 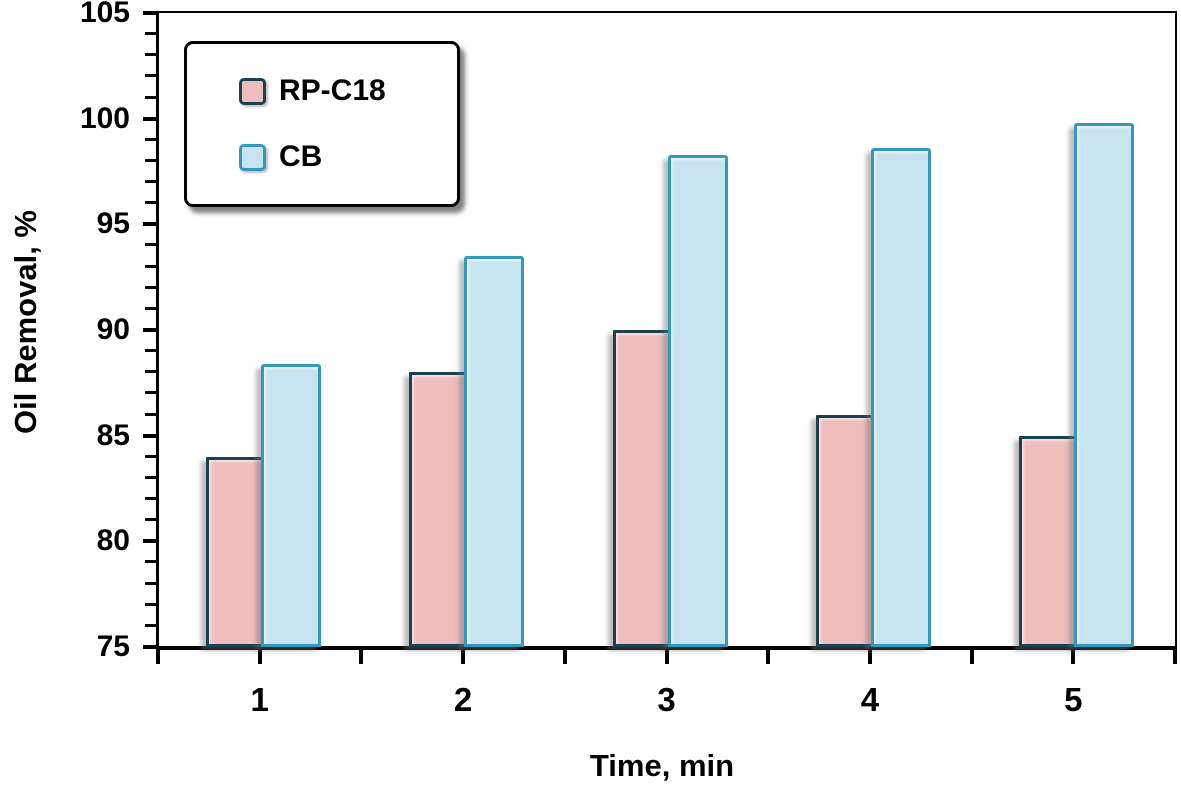 What do you see at coordinates (332, 90) in the screenshot?
I see `legend-label-rp-c18: RP-C18` at bounding box center [332, 90].